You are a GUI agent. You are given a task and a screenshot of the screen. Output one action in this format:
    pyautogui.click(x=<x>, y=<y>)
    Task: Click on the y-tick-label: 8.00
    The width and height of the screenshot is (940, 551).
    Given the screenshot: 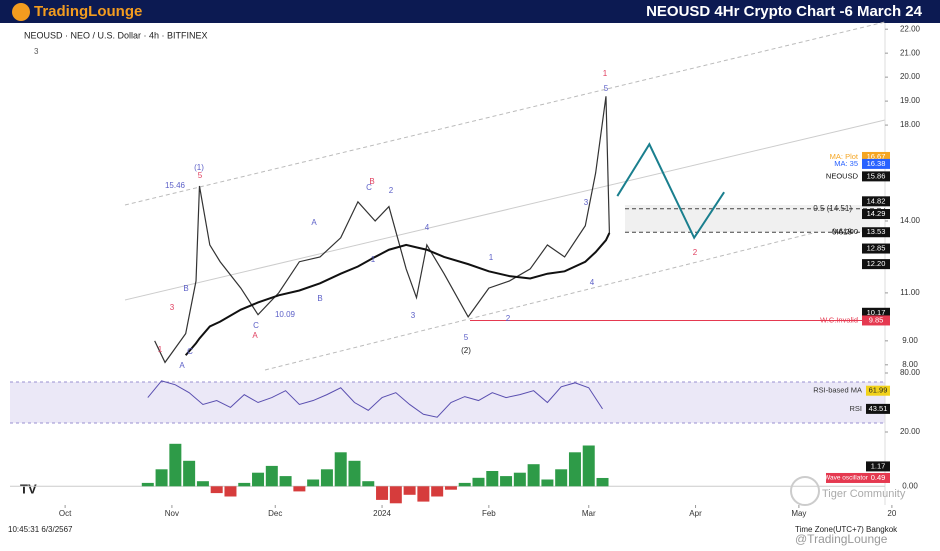 What is the action you would take?
    pyautogui.click(x=910, y=364)
    